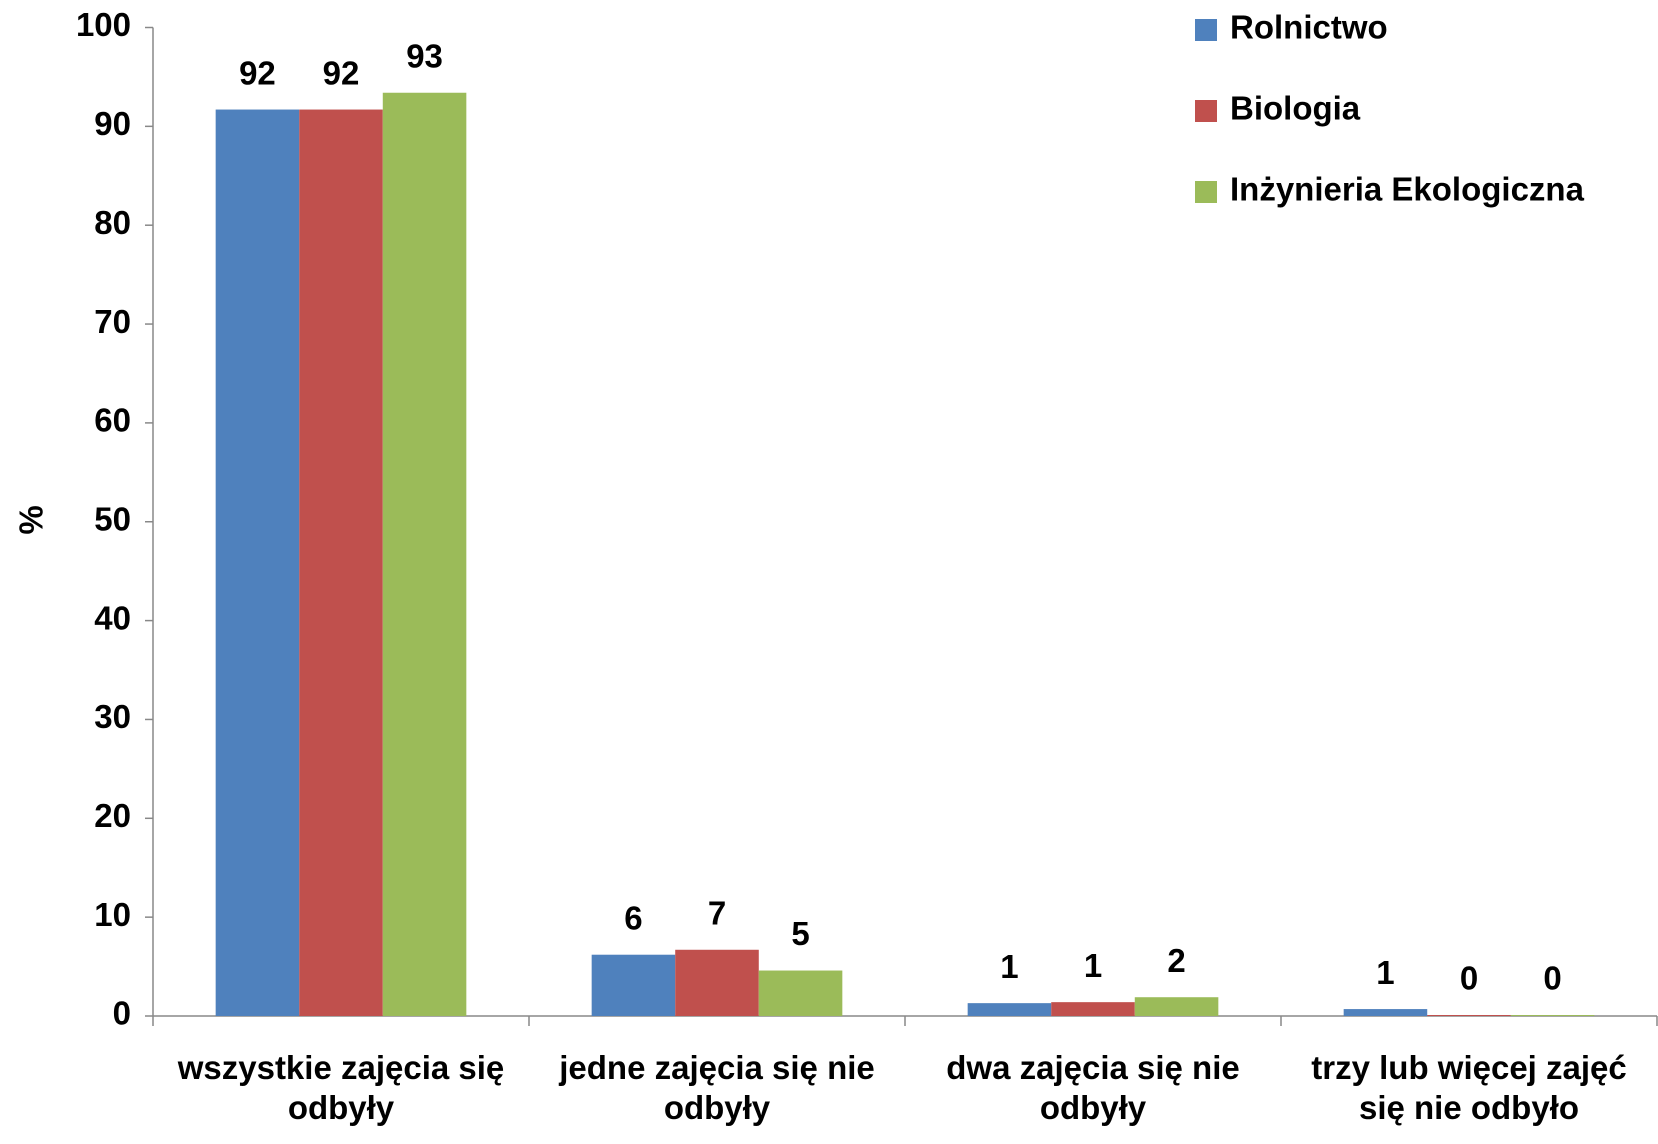  I want to click on x-tick-label: jedne zajęcia się nie odbyły, so click(717, 1087).